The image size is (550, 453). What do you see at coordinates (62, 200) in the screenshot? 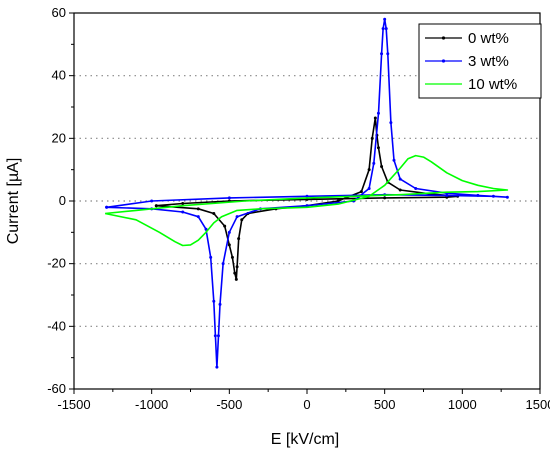
I see `y-tick-label: 0` at bounding box center [62, 200].